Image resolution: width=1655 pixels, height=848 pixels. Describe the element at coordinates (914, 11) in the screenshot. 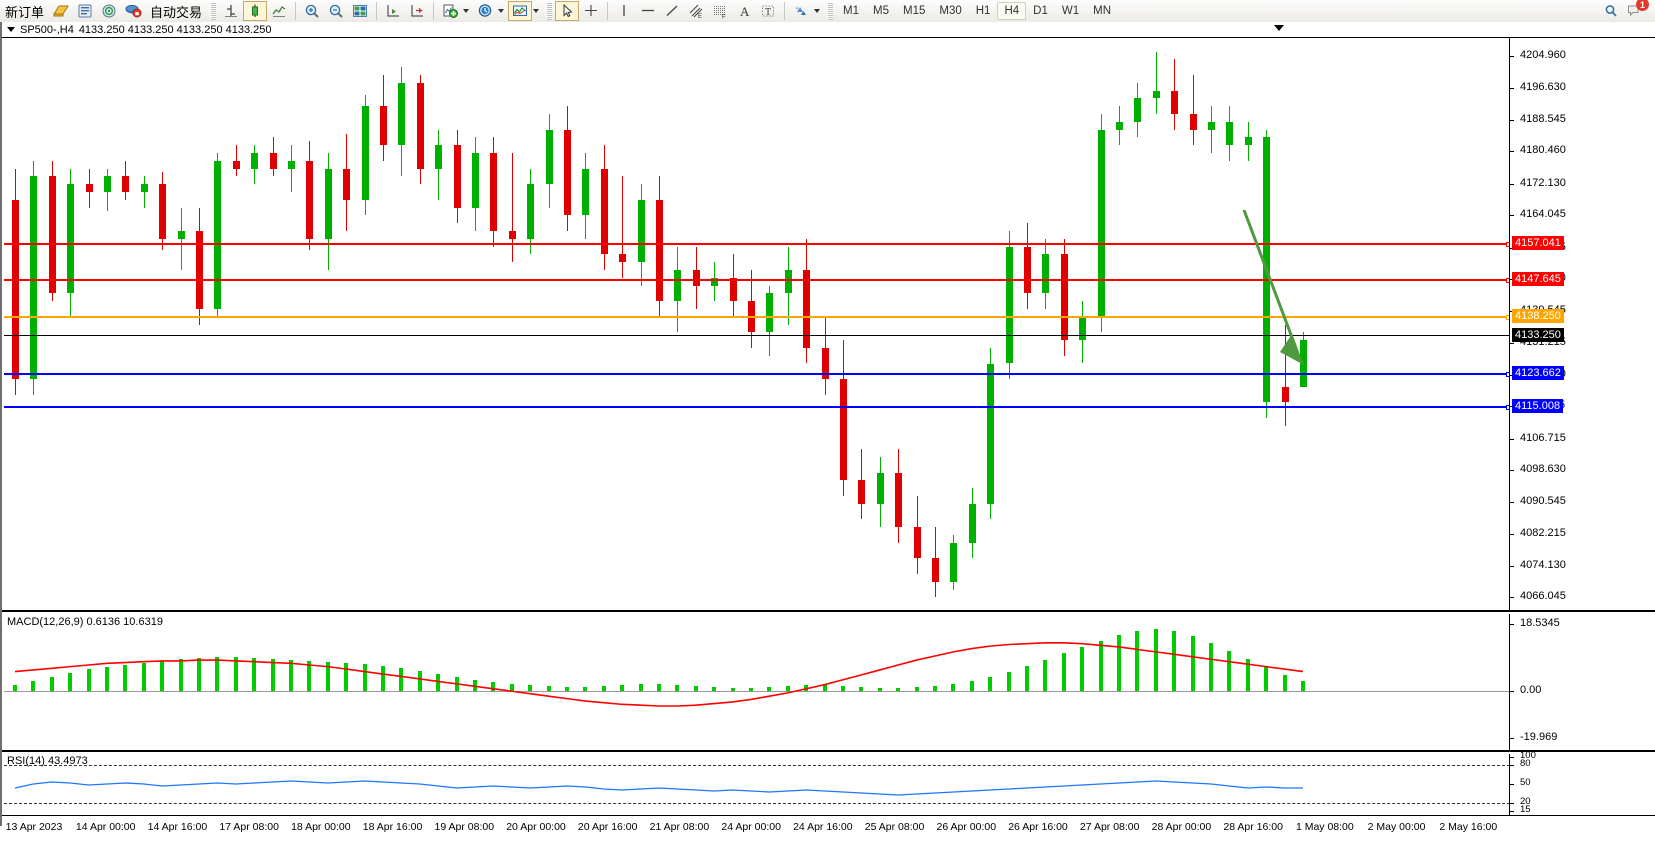

I see `timeframe-button-m15: M15` at that location.